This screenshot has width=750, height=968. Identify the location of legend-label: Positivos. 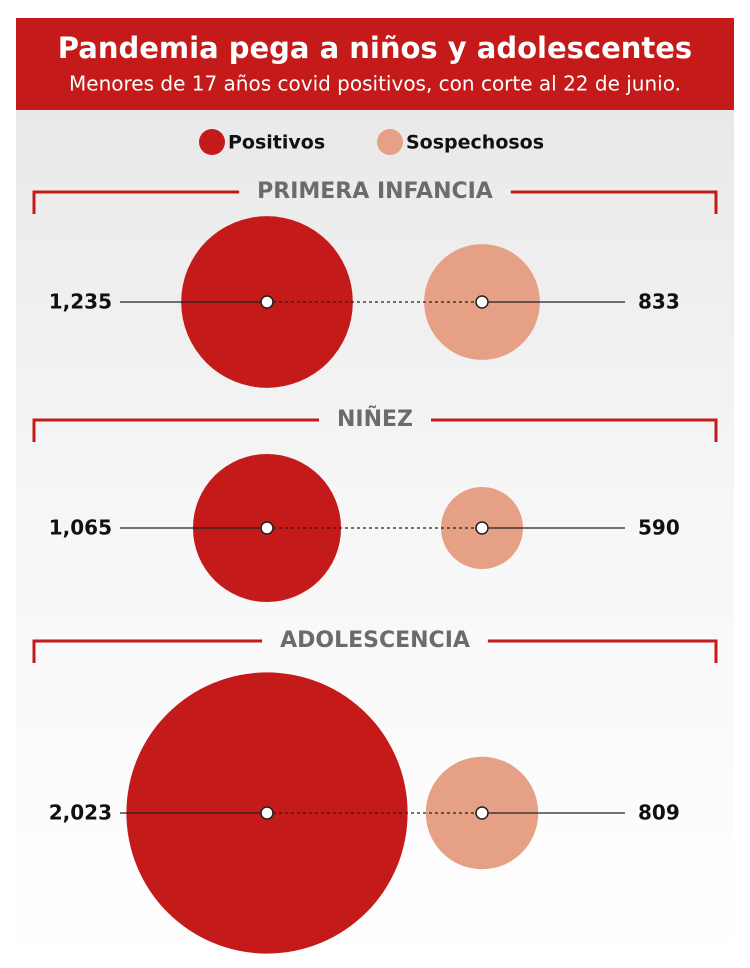
(276, 143).